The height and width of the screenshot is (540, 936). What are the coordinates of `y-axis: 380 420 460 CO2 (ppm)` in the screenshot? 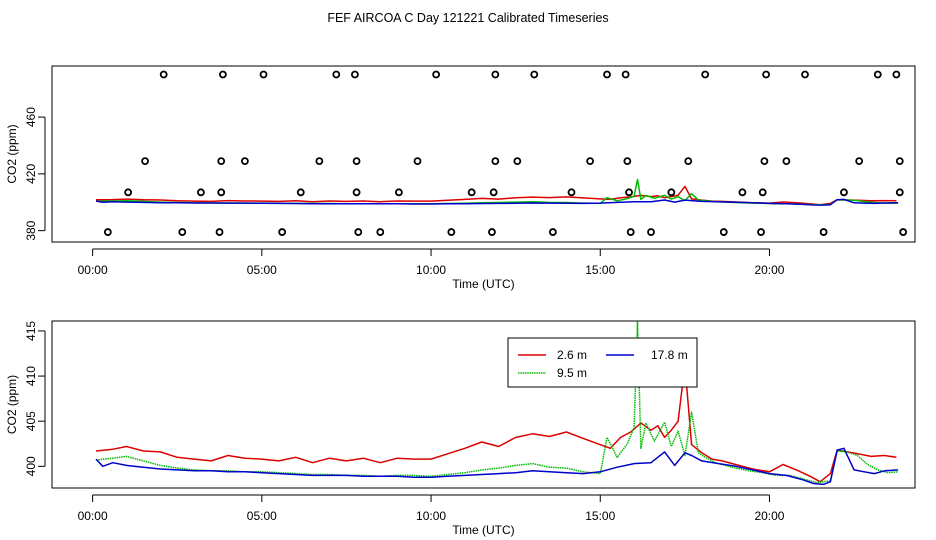 It's located at (25, 174).